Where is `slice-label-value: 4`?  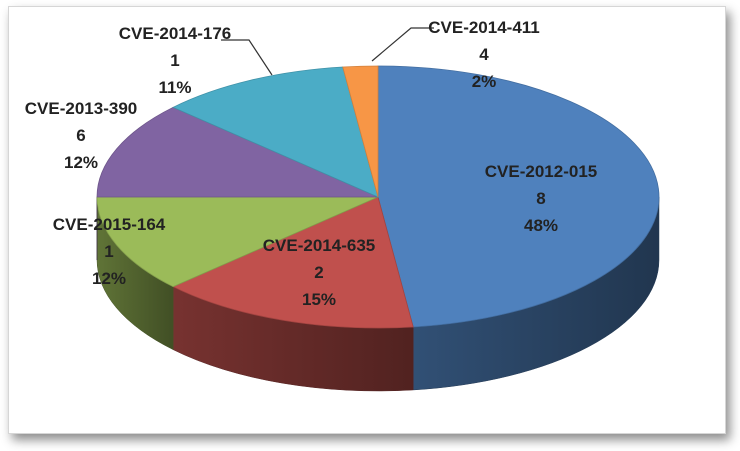
slice-label-value: 4 is located at coordinates (484, 54).